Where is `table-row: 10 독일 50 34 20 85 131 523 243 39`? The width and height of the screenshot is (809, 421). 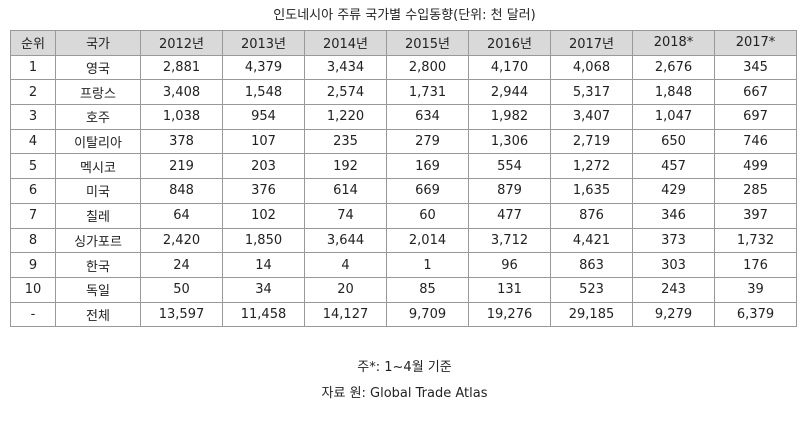
table-row: 10 독일 50 34 20 85 131 523 243 39 is located at coordinates (403, 289).